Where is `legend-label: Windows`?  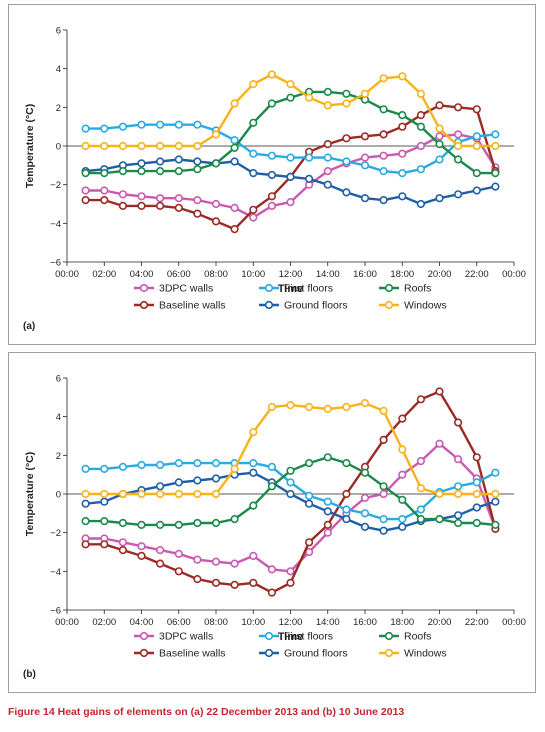 legend-label: Windows is located at coordinates (425, 306).